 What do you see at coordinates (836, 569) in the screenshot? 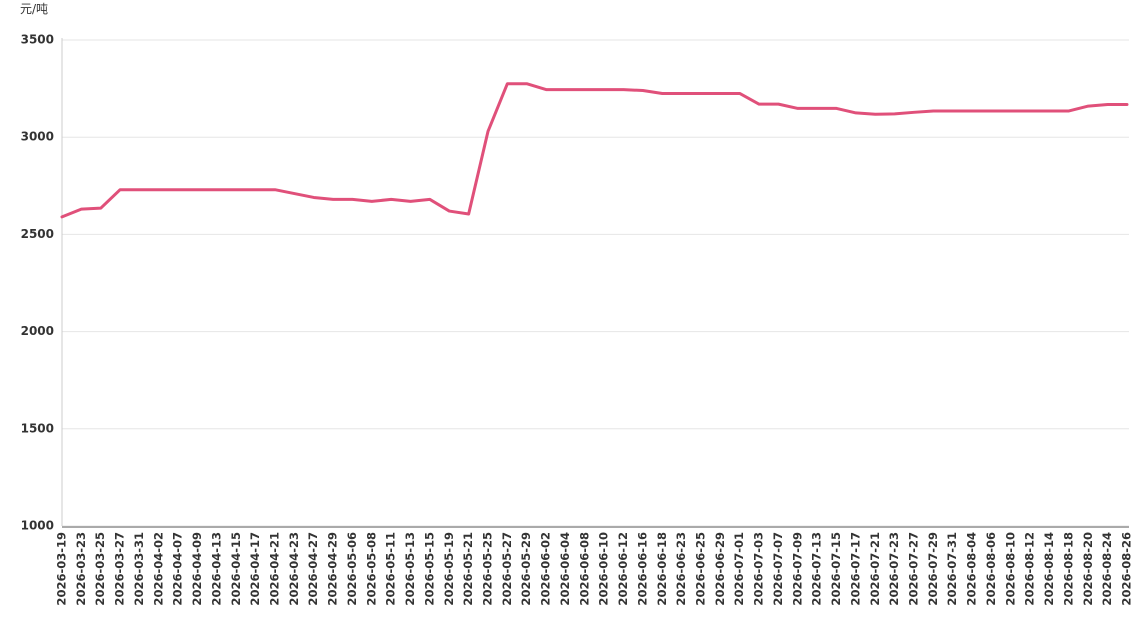
I see `x-tick-label: 2026-07-15` at bounding box center [836, 569].